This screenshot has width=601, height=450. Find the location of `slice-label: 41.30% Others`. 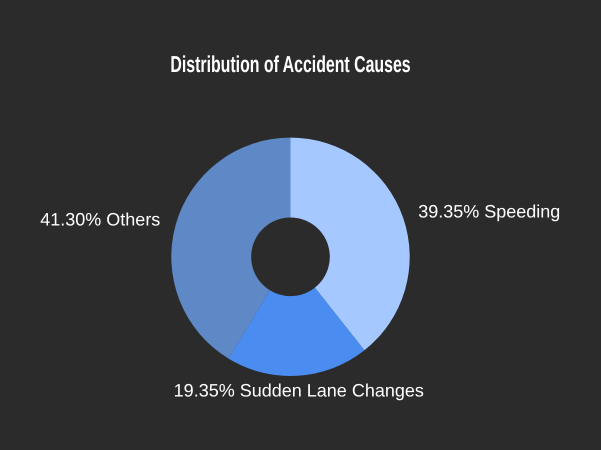

slice-label: 41.30% Others is located at coordinates (100, 219).